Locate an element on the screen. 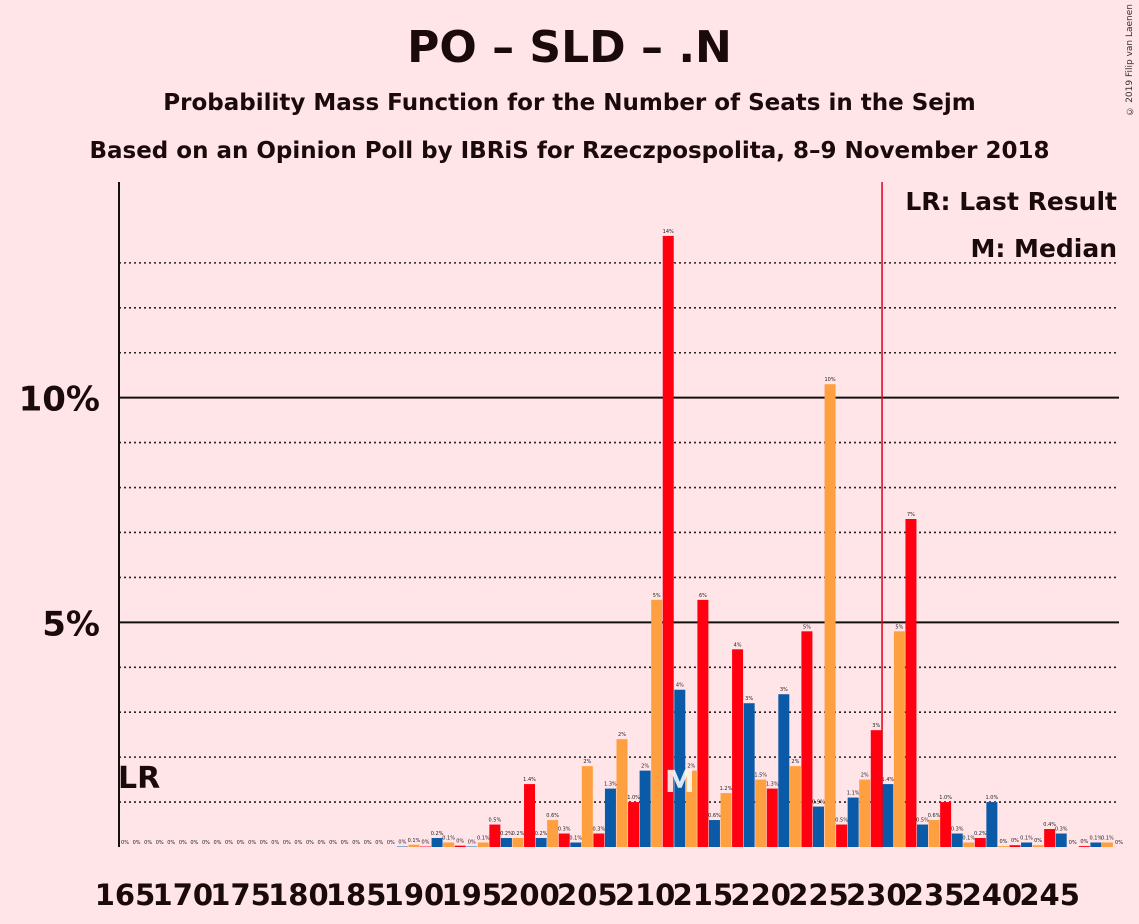 Image resolution: width=1139 pixels, height=924 pixels. chart-title: PO – SLD – .N is located at coordinates (569, 47).